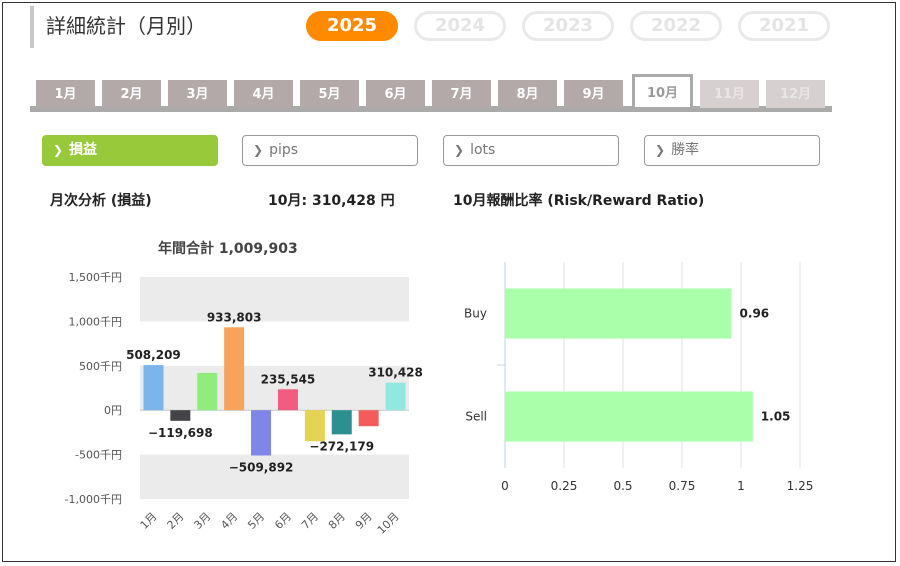  What do you see at coordinates (100, 366) in the screenshot?
I see `y-tick-label: 500千円` at bounding box center [100, 366].